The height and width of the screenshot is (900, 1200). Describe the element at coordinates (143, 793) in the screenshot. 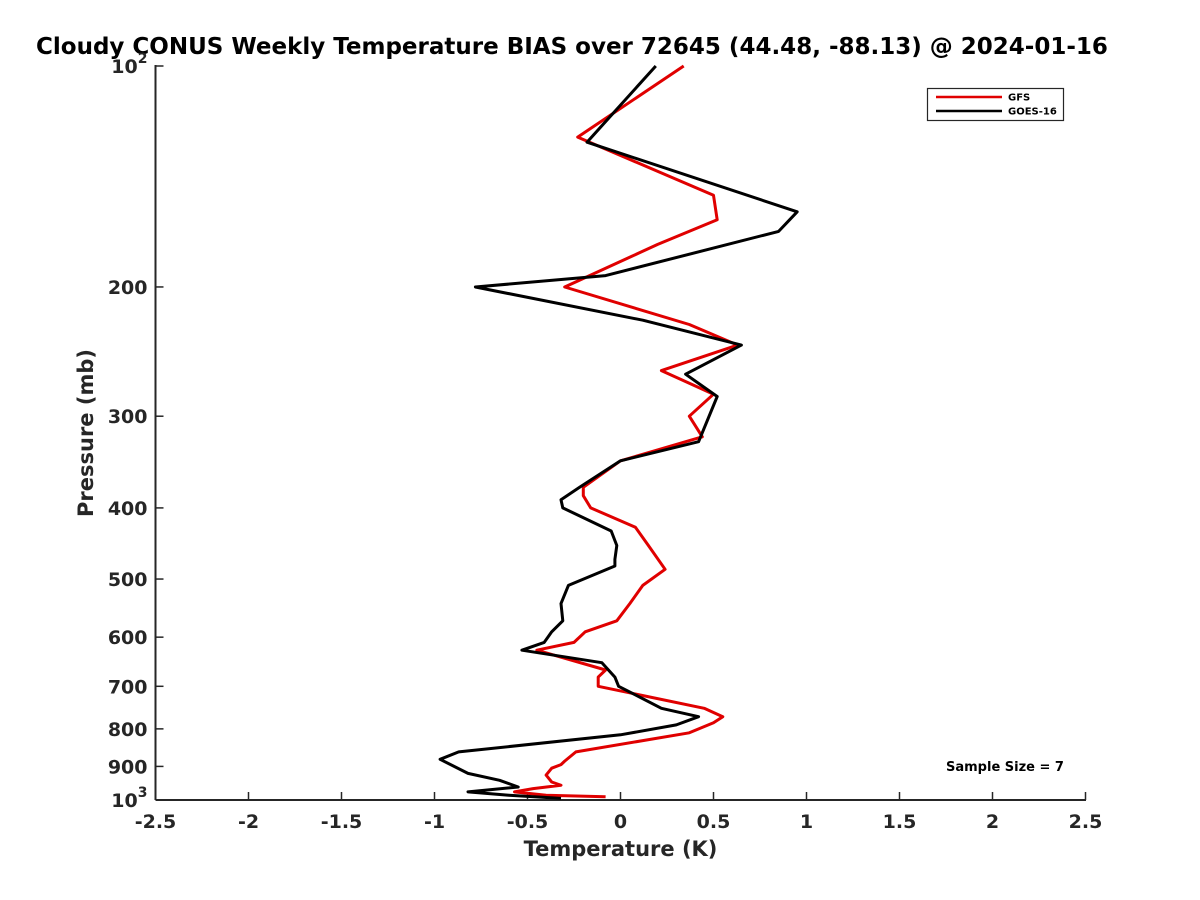

I see `y-tick-exponent: 3` at that location.